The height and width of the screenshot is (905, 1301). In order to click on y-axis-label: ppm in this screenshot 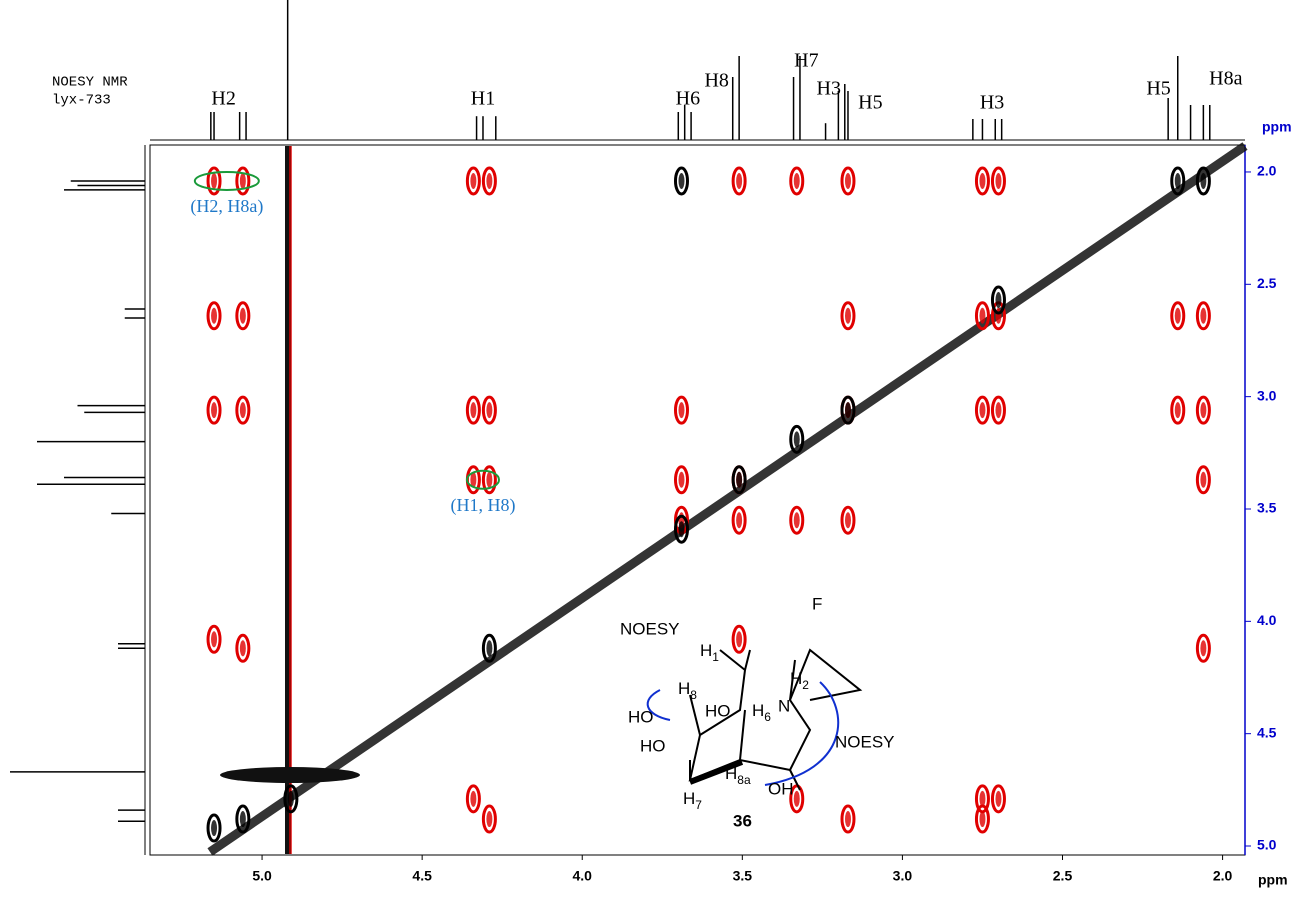, I will do `click(1277, 127)`.